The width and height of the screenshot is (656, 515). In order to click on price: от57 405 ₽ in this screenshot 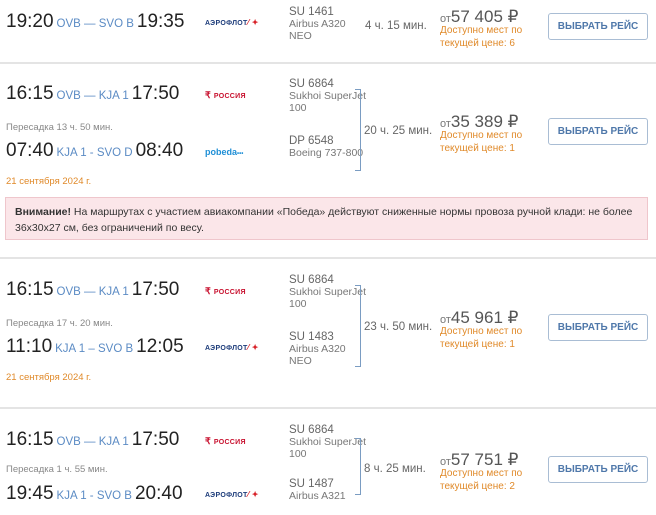, I will do `click(479, 17)`.